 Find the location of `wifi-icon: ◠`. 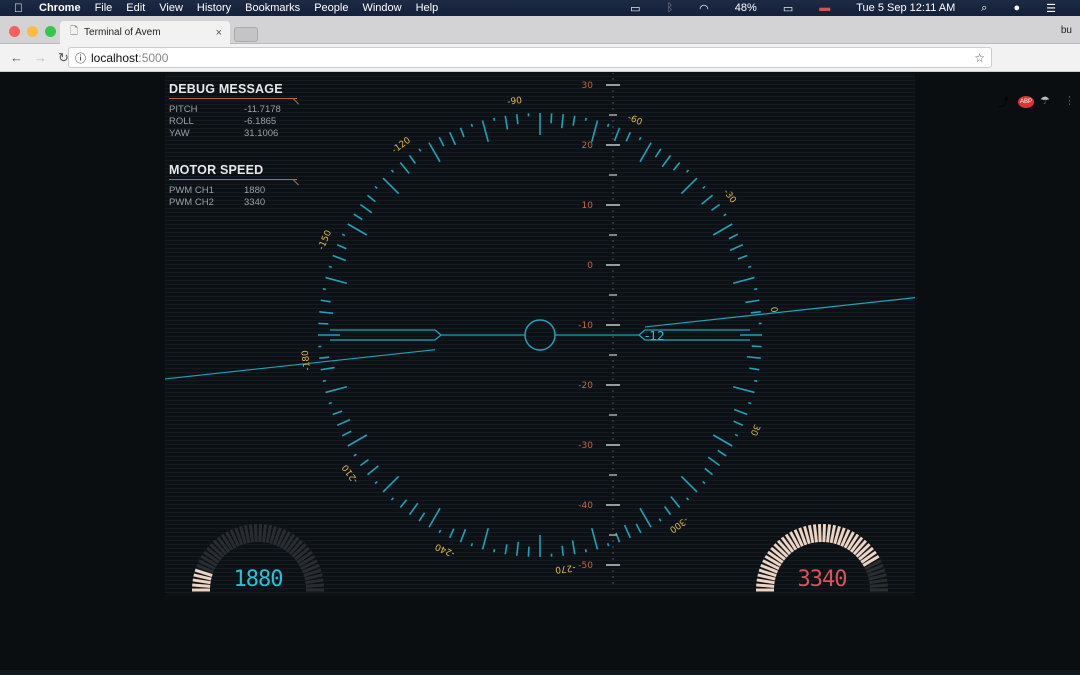

wifi-icon: ◠ is located at coordinates (704, 8).